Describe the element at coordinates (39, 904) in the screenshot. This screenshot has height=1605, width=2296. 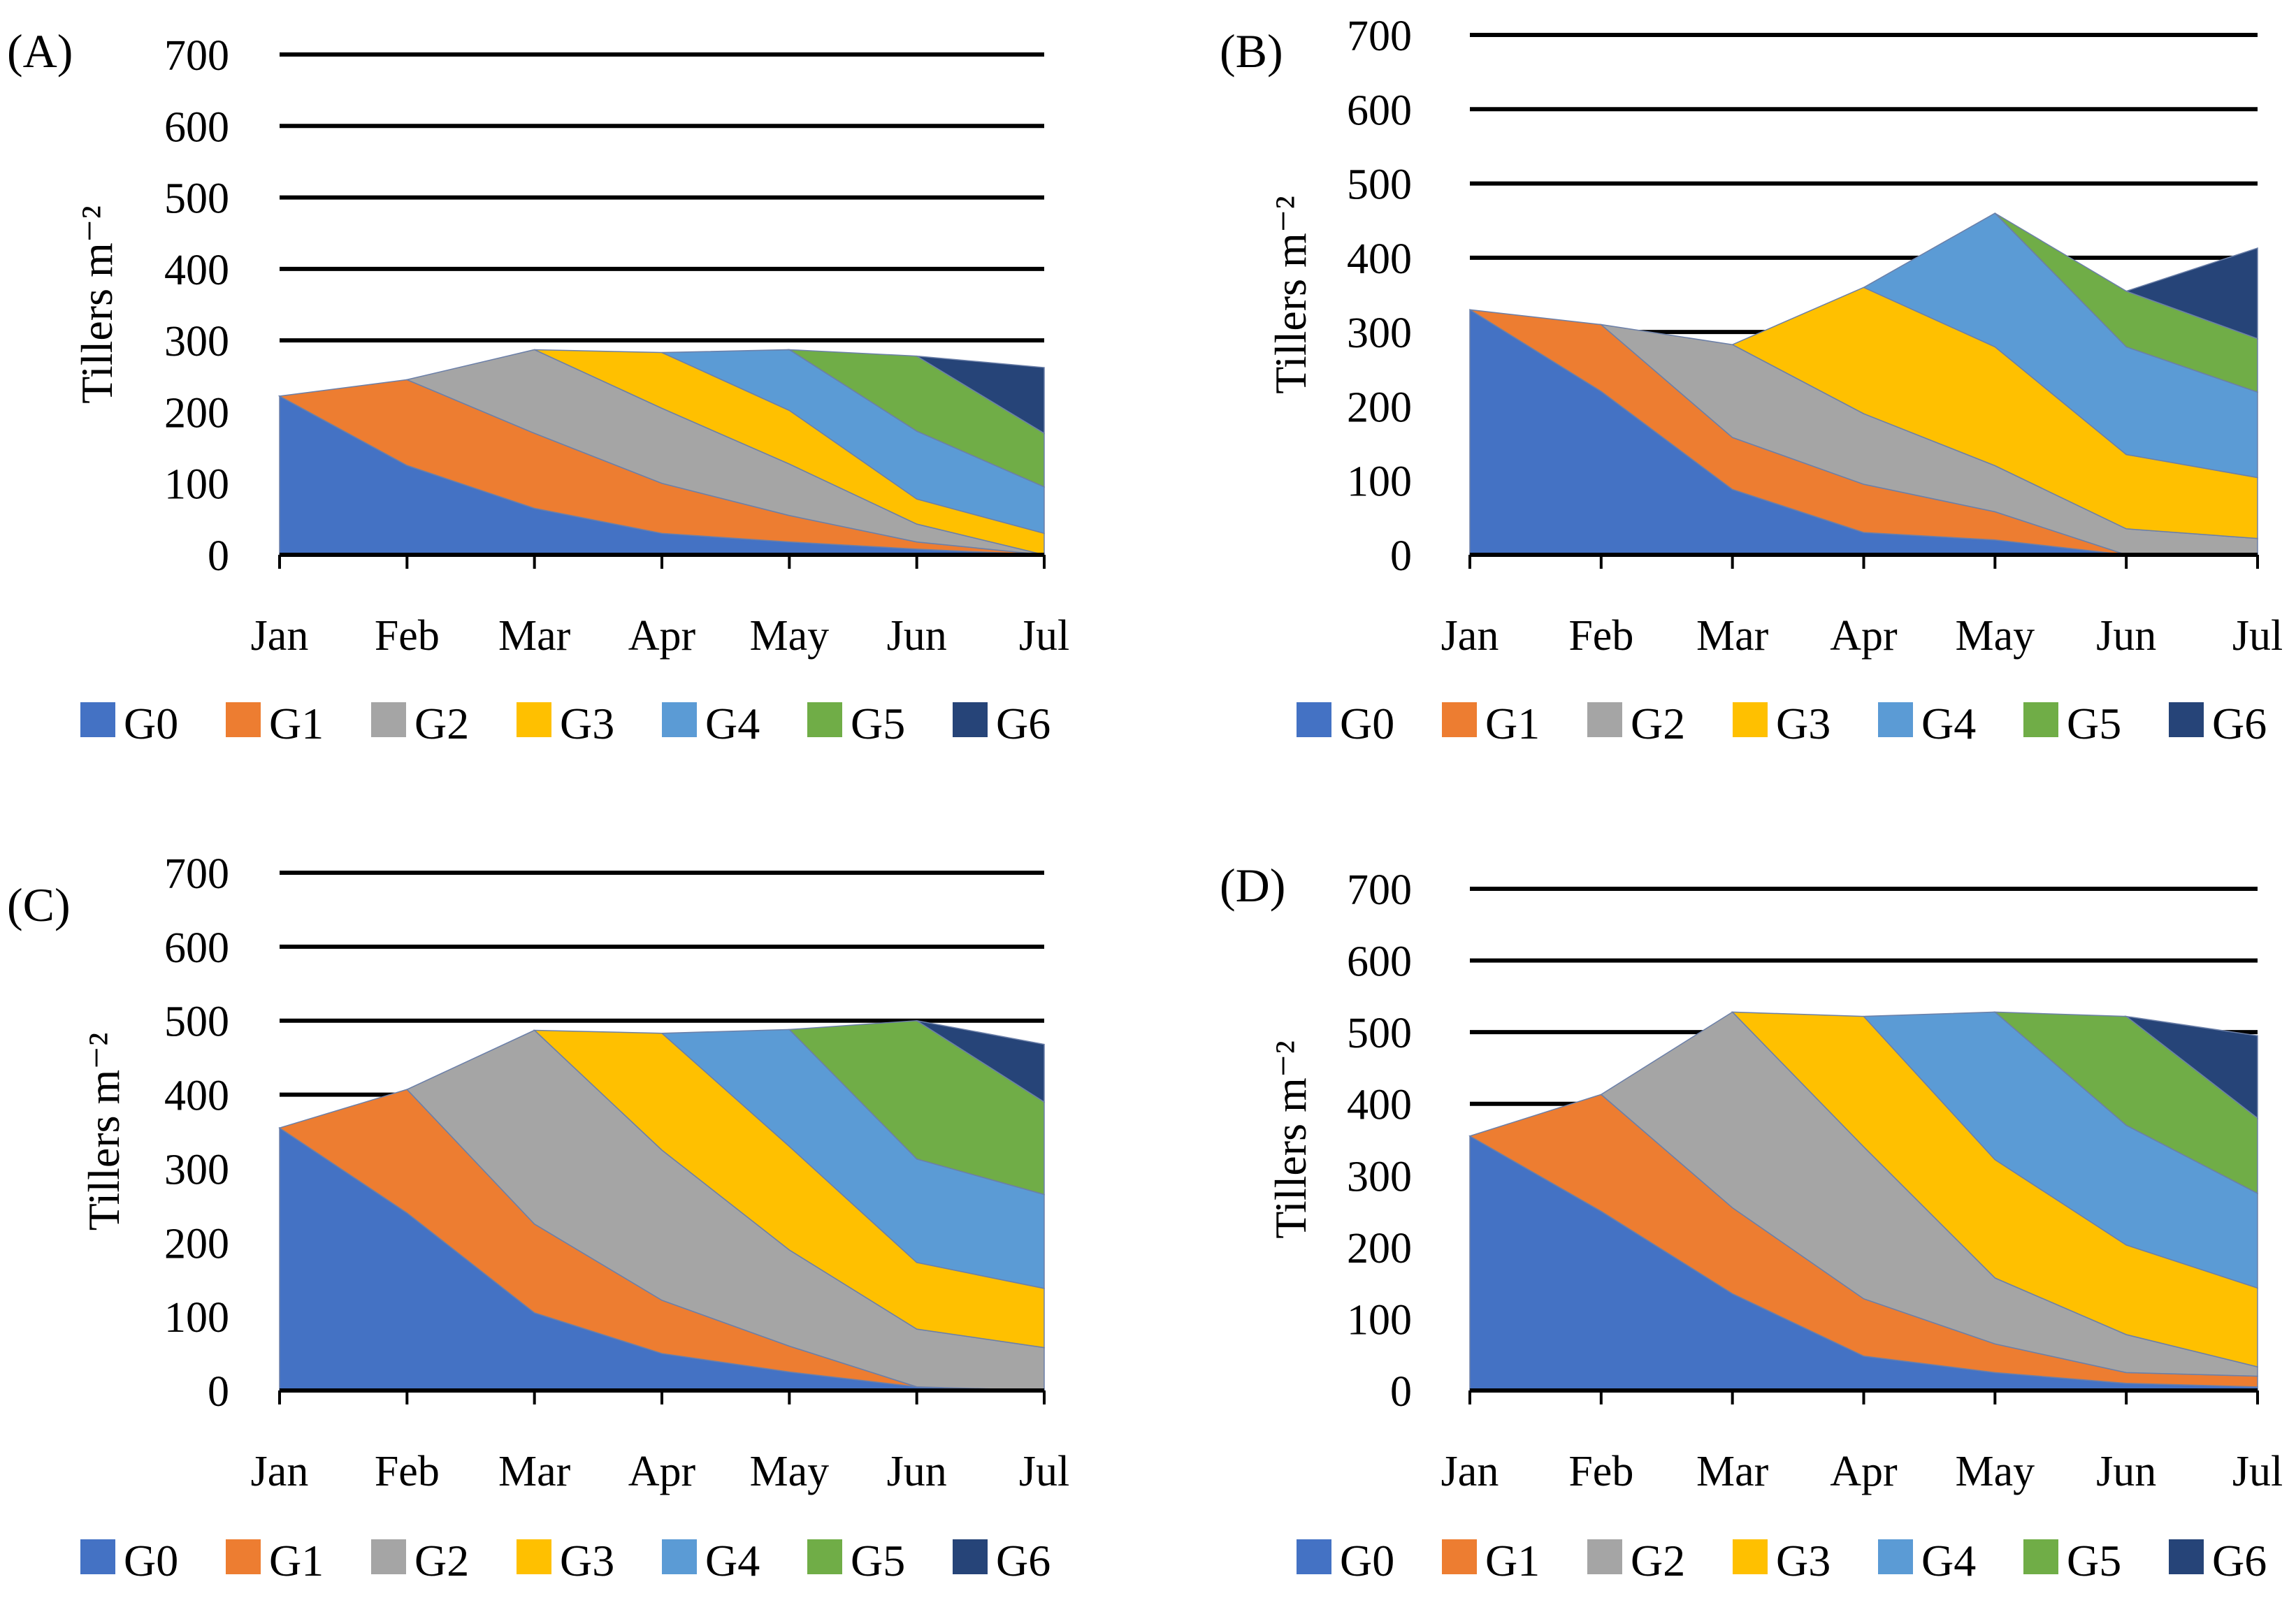
I see `panel-label: (C)` at that location.